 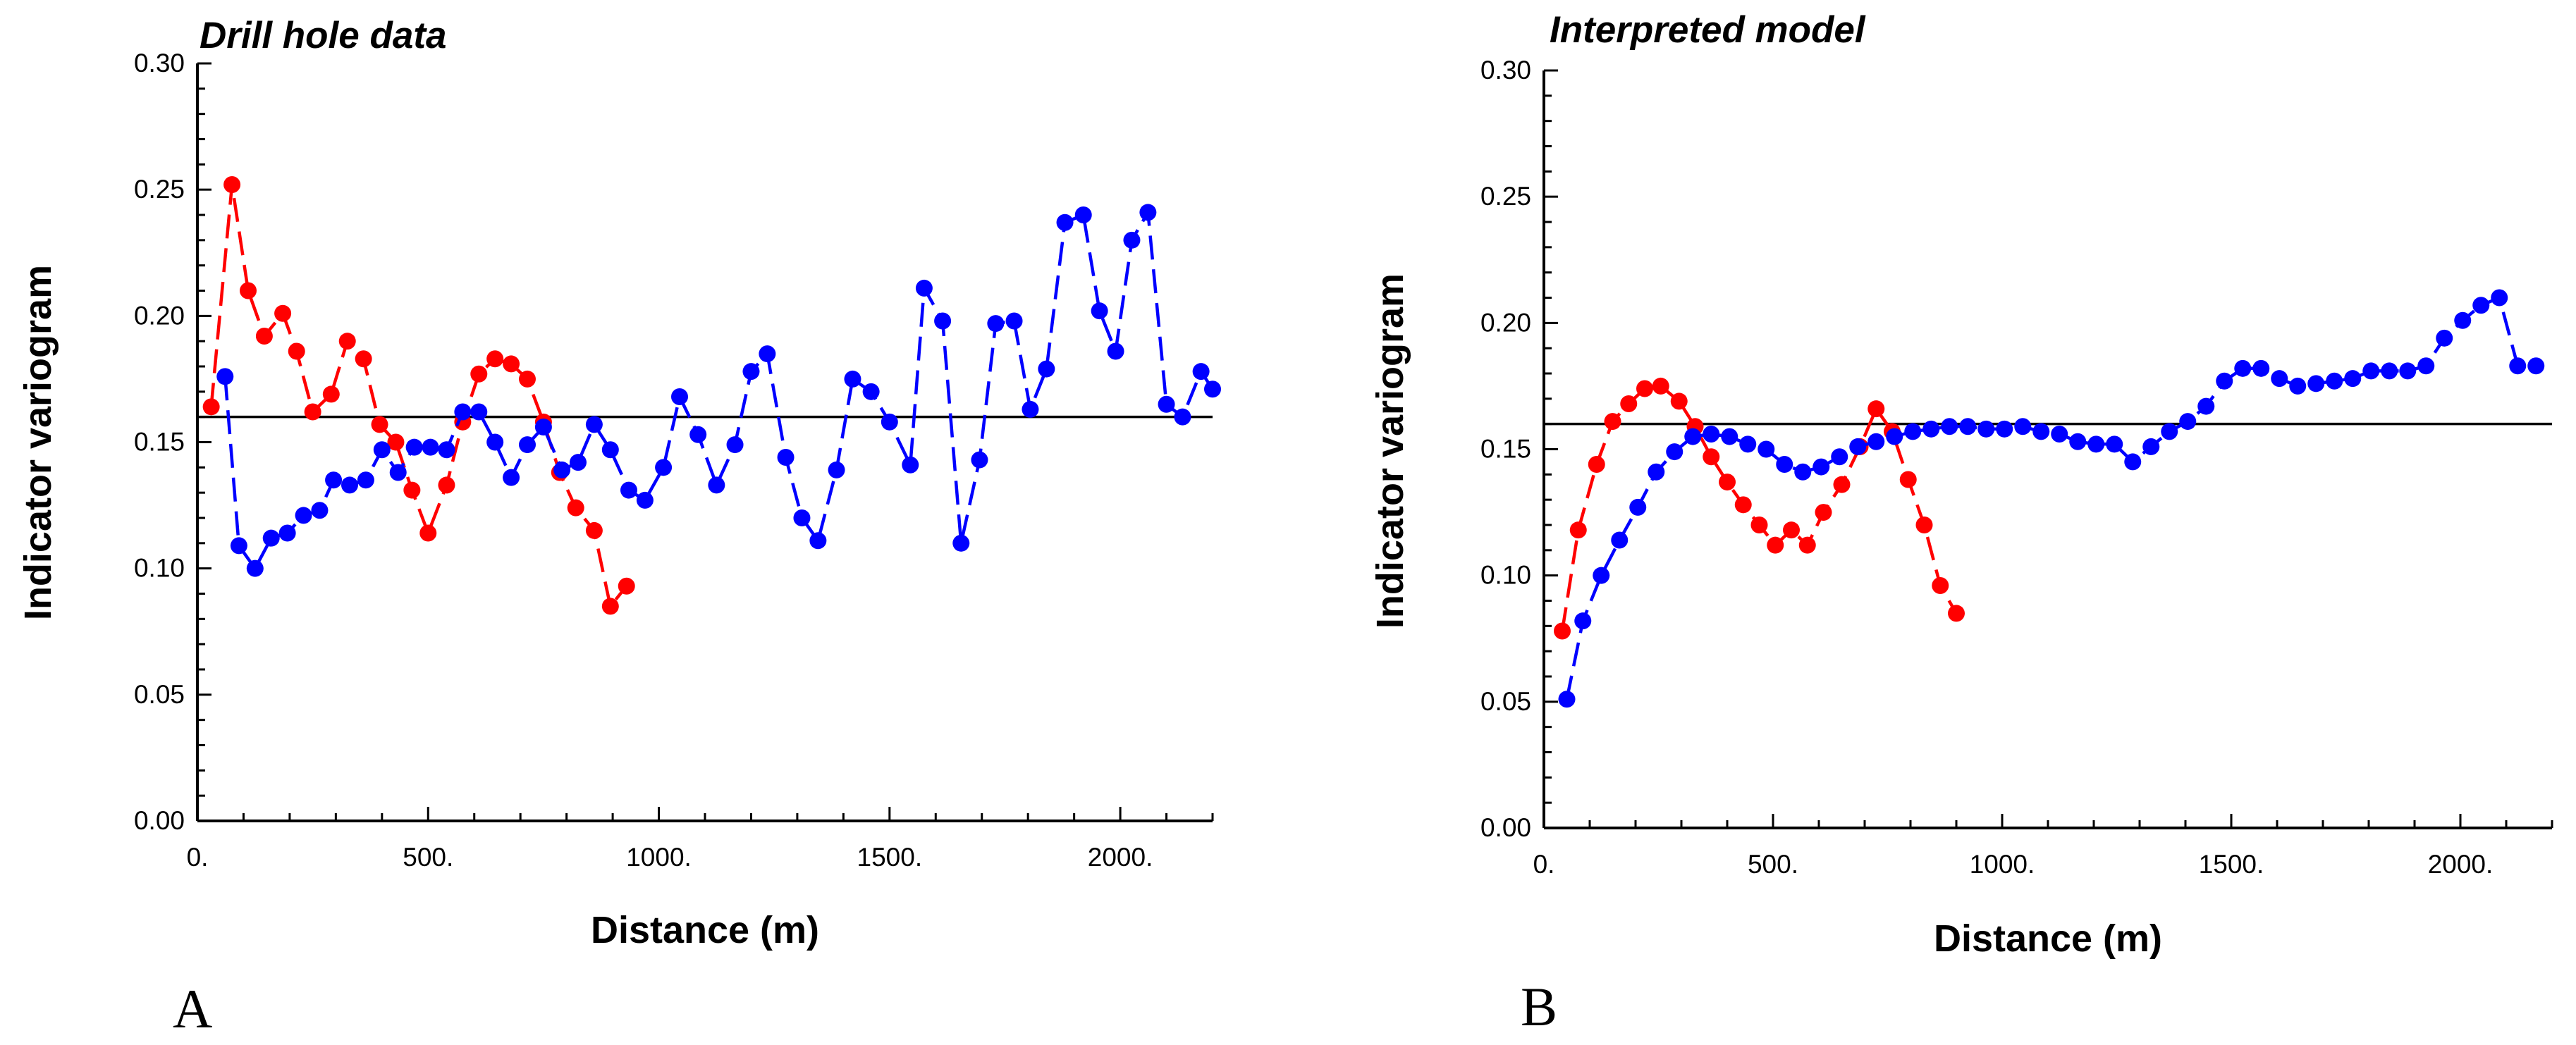 What do you see at coordinates (718, 390) in the screenshot?
I see `series-blue` at bounding box center [718, 390].